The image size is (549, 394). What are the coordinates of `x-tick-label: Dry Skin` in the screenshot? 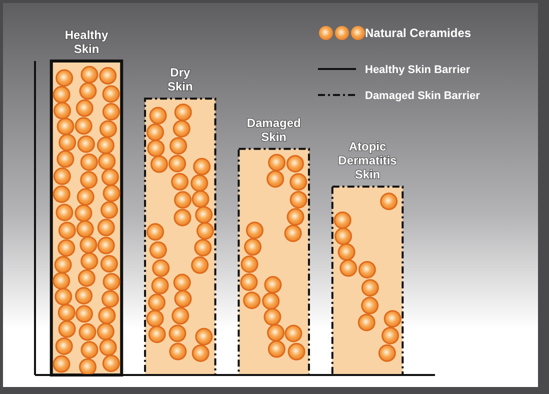 It's located at (180, 80).